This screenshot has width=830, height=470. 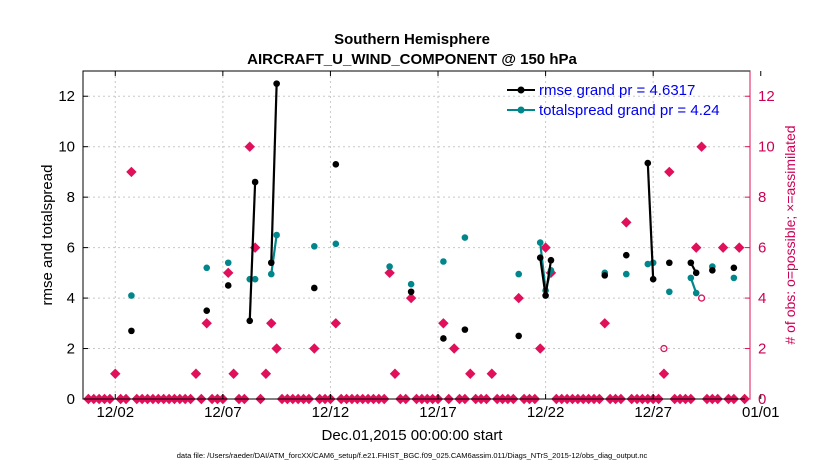 What do you see at coordinates (71, 197) in the screenshot?
I see `y-tick-label: 8` at bounding box center [71, 197].